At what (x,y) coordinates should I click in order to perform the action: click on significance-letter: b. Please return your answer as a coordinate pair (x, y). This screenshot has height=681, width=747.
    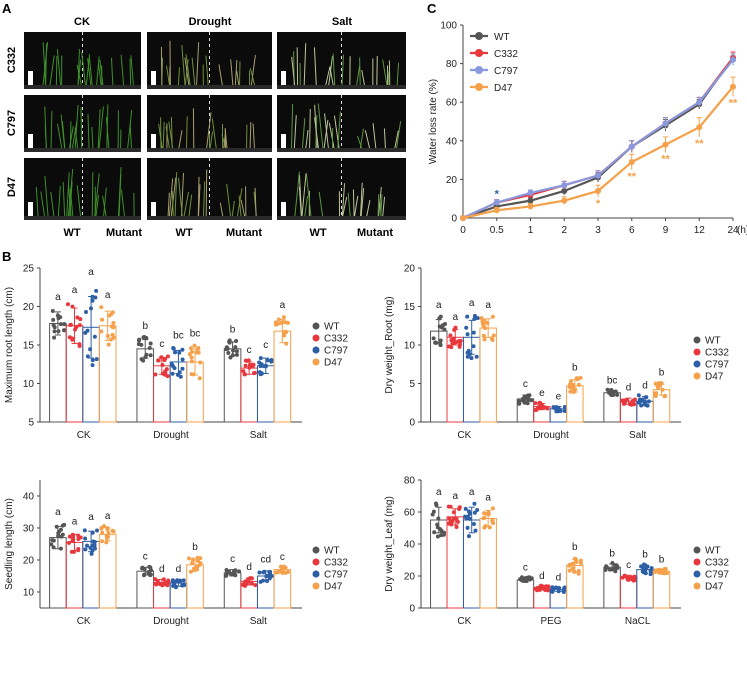
    Looking at the image, I should click on (233, 329).